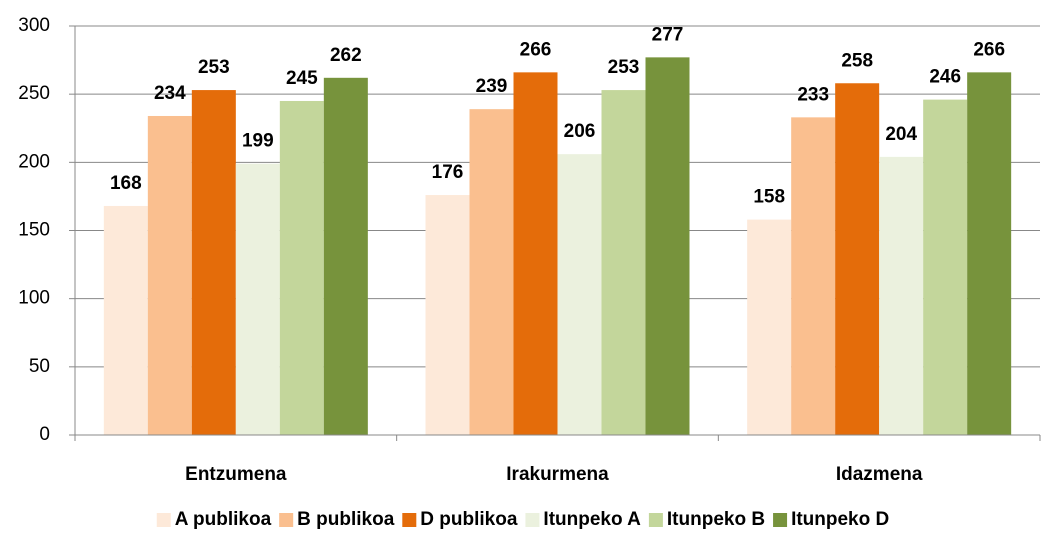 The image size is (1046, 554). I want to click on legend-label: Itunpeko A, so click(592, 519).